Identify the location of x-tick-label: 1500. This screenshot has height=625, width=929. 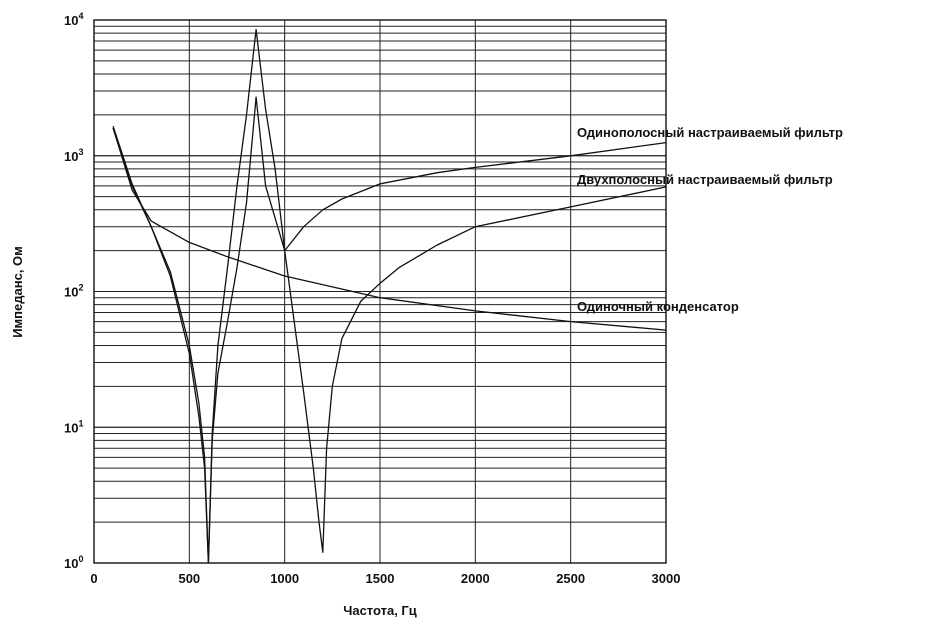
(380, 578).